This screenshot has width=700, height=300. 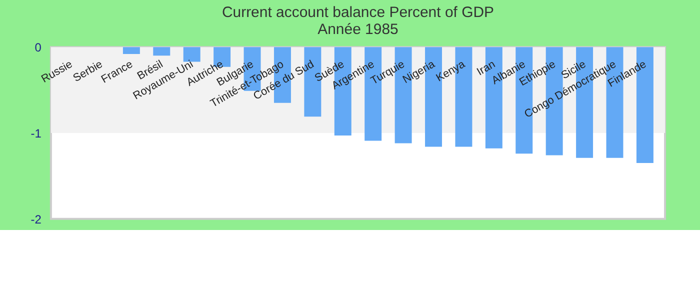 What do you see at coordinates (38, 47) in the screenshot?
I see `y-tick-label: 0` at bounding box center [38, 47].